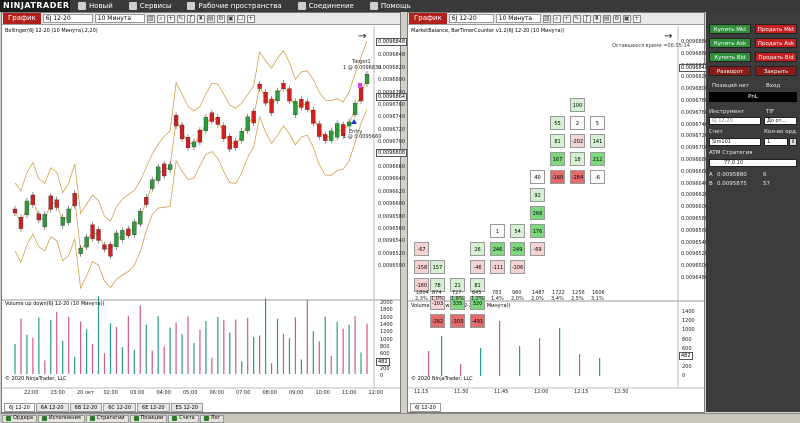 The height and width of the screenshot is (423, 800). I want to click on time-axis-label: 05:00, so click(190, 393).